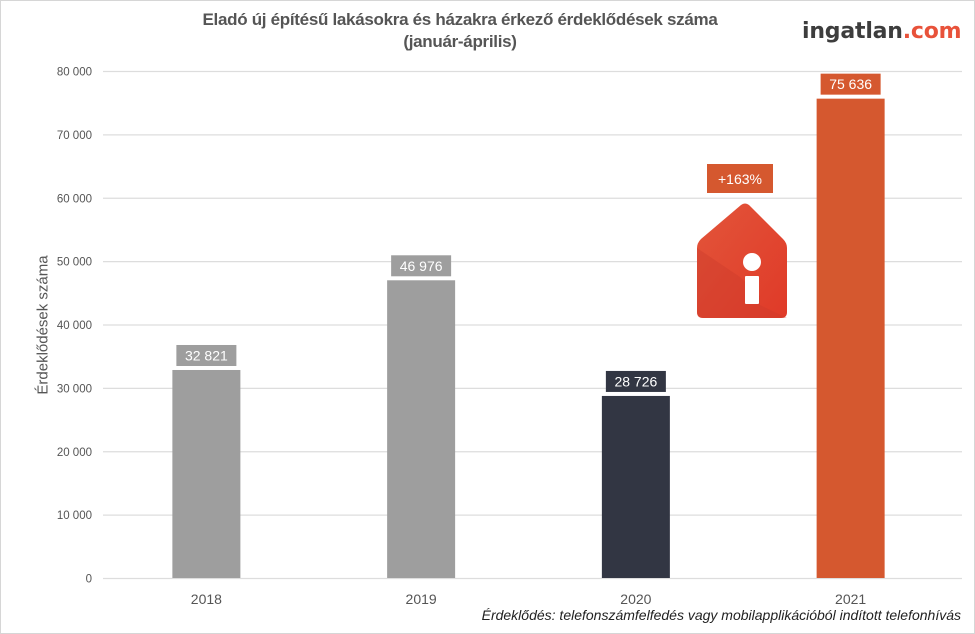  What do you see at coordinates (850, 338) in the screenshot?
I see `bar-2021` at bounding box center [850, 338].